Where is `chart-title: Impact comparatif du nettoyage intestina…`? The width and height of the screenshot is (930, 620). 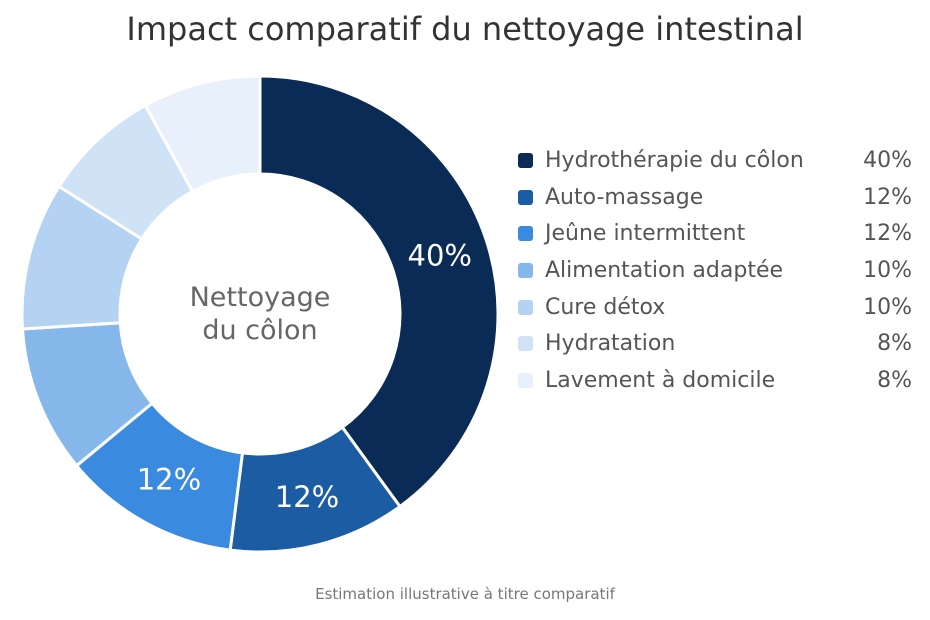
chart-title: Impact comparatif du nettoyage intestina… is located at coordinates (465, 29).